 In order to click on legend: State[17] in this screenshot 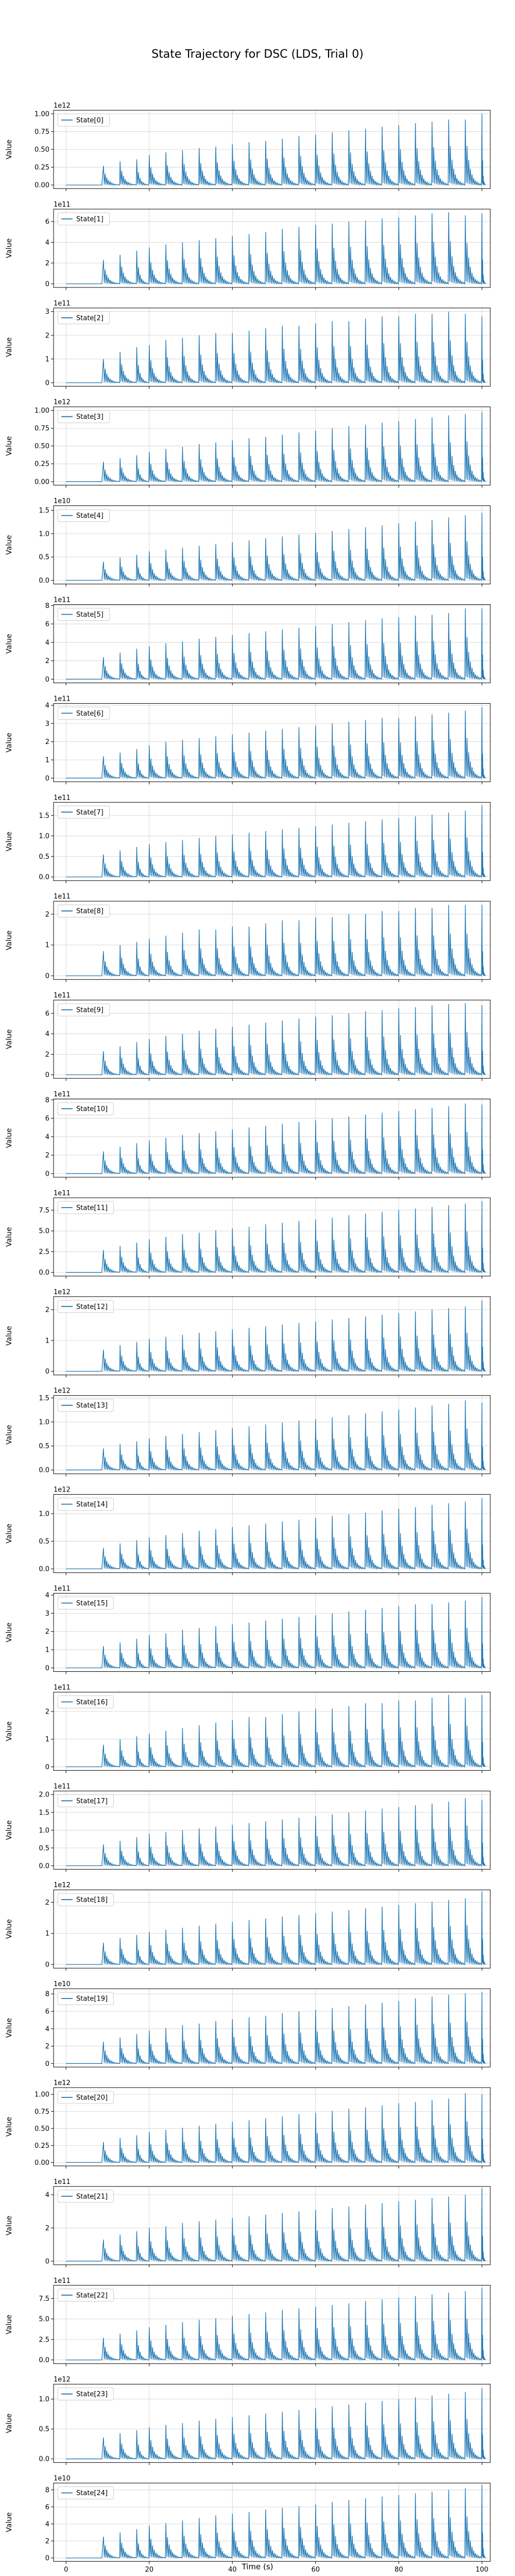, I will do `click(85, 1800)`.